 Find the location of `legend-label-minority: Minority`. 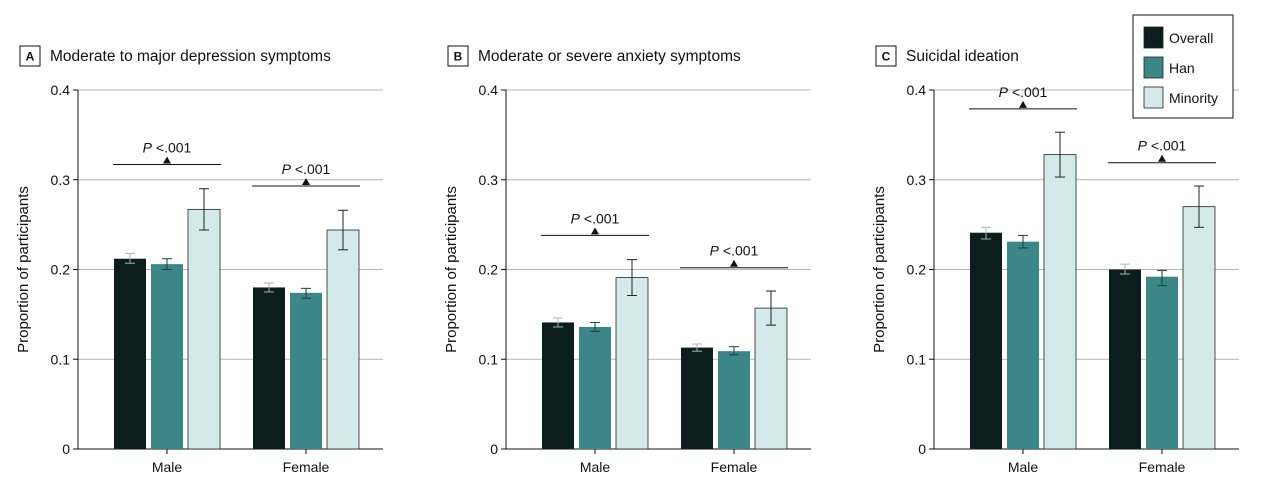

legend-label-minority: Minority is located at coordinates (1193, 98).